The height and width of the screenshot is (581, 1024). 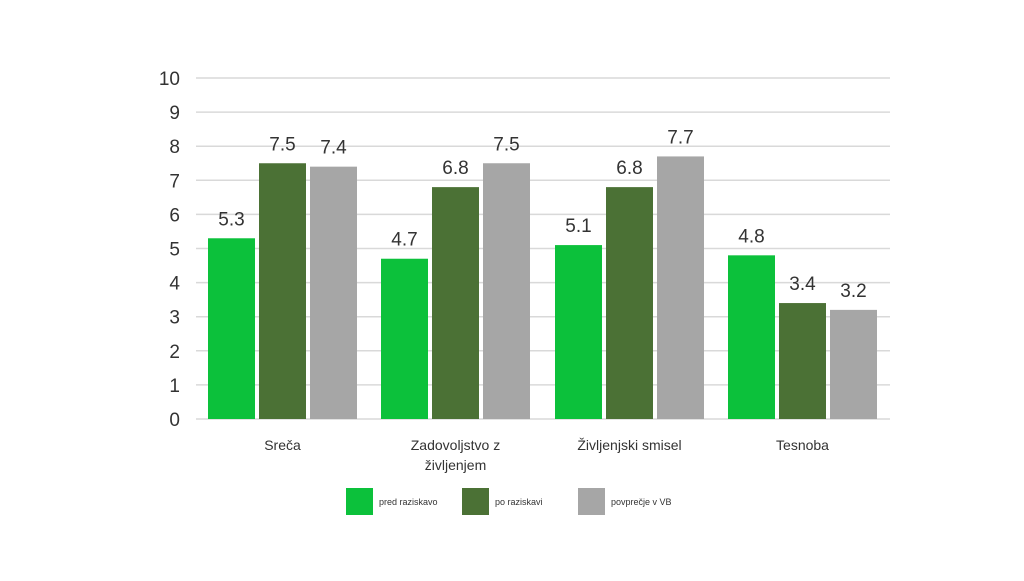 What do you see at coordinates (174, 386) in the screenshot?
I see `y-tick-label: 1` at bounding box center [174, 386].